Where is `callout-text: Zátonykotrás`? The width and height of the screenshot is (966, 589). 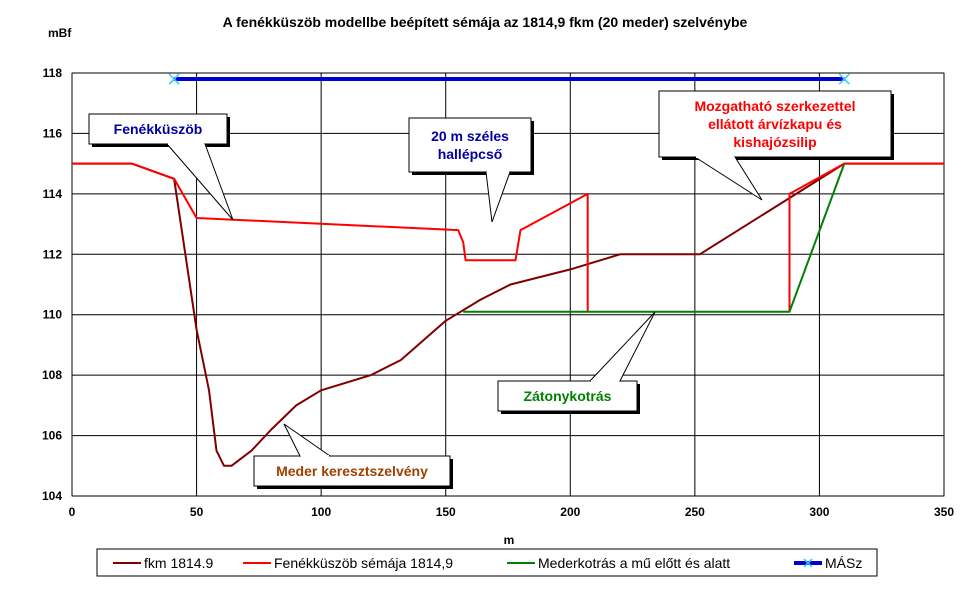
callout-text: Zátonykotrás is located at coordinates (568, 396).